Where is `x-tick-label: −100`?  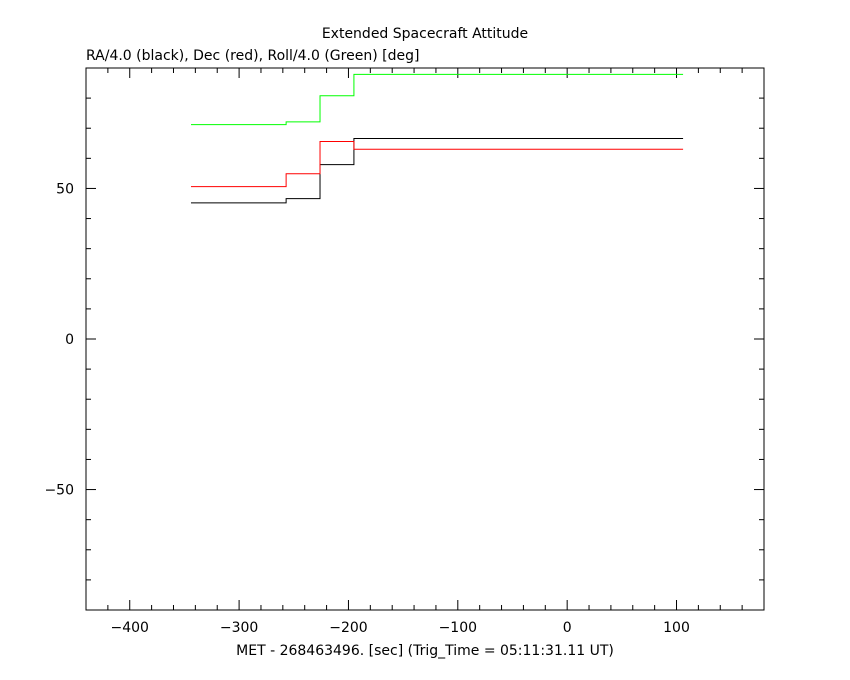 x-tick-label: −100 is located at coordinates (458, 628).